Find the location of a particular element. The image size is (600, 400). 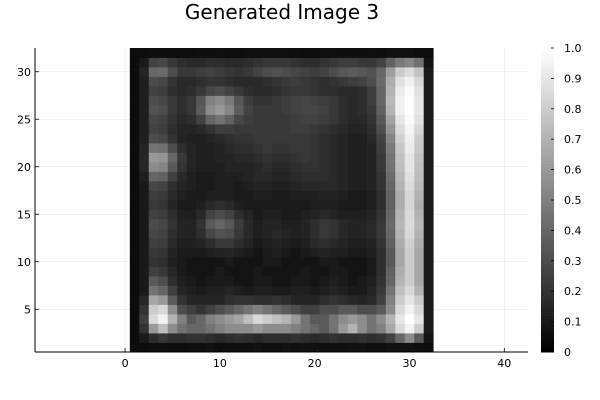

colorbar: 0 0.1 0.2 0.3 0.4 0.5 0.6 0.7 0.8 0.9 1.0 is located at coordinates (561, 200).